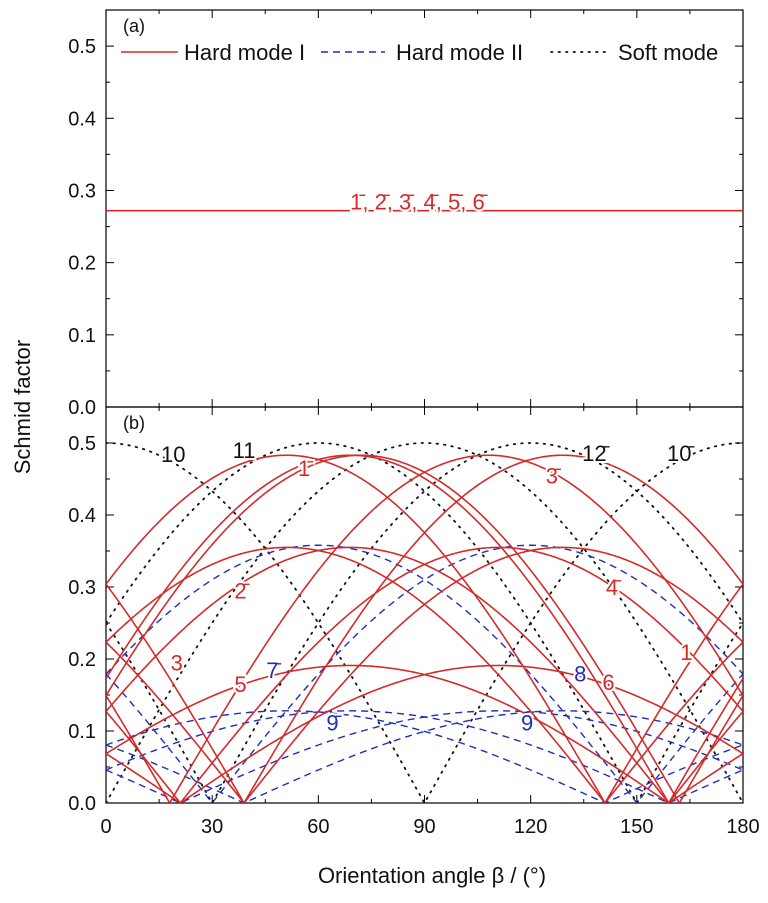  What do you see at coordinates (530, 827) in the screenshot?
I see `x-tick-label: 120` at bounding box center [530, 827].